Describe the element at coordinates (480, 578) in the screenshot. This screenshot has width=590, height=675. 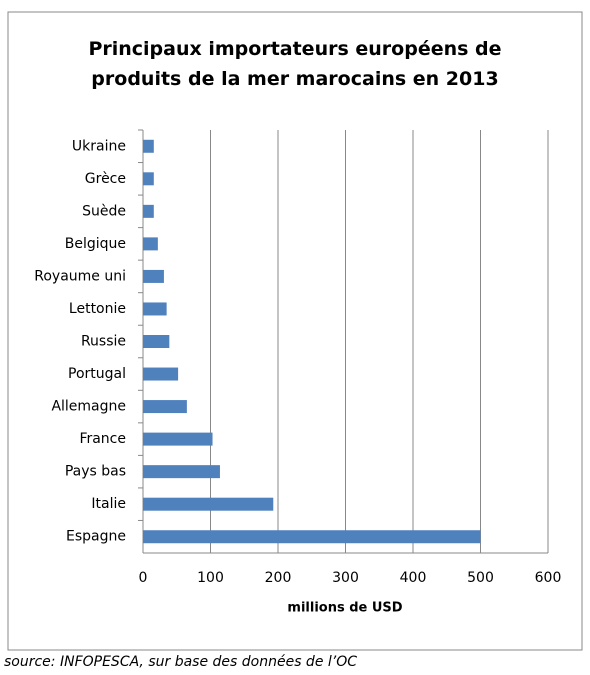
I see `x-tick-label: 500` at that location.